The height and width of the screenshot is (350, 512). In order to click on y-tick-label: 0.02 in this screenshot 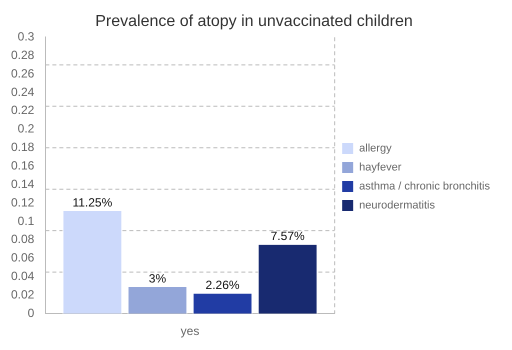, I will do `click(22, 294)`.